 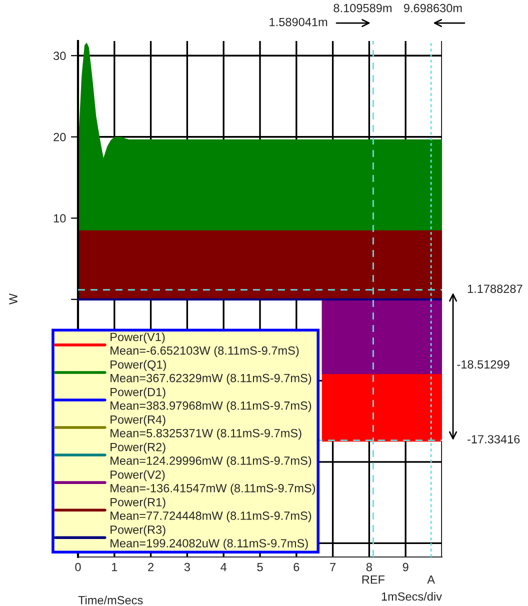 What do you see at coordinates (151, 567) in the screenshot?
I see `x-tick-label: 2` at bounding box center [151, 567].